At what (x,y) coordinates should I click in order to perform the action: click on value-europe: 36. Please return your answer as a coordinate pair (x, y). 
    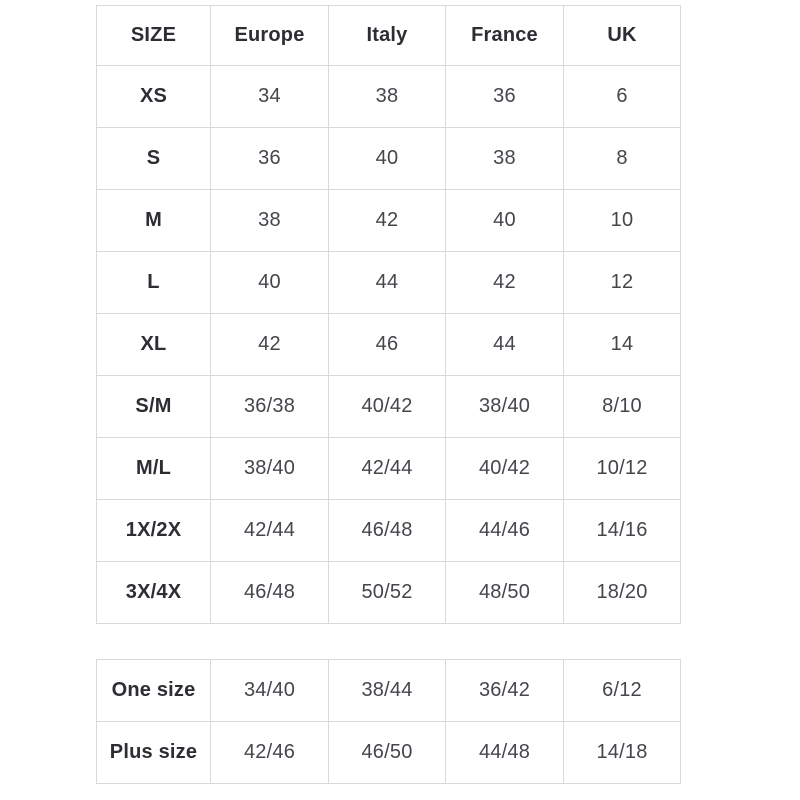
    Looking at the image, I should click on (269, 158).